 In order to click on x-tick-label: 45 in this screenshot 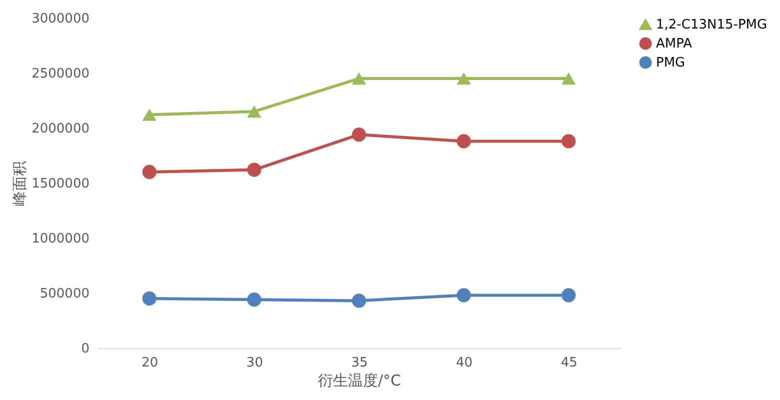, I will do `click(569, 363)`.